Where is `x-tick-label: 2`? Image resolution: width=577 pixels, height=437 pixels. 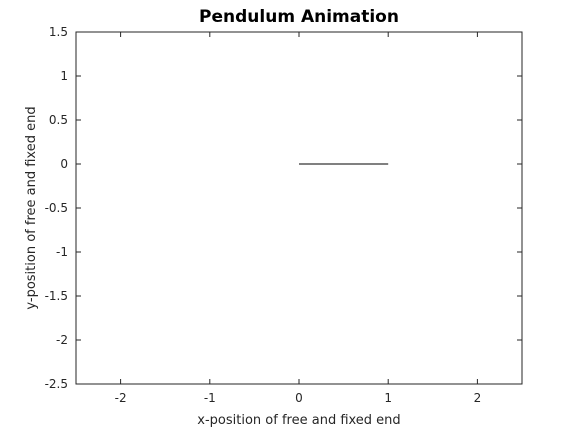
x-tick-label: 2 is located at coordinates (478, 398).